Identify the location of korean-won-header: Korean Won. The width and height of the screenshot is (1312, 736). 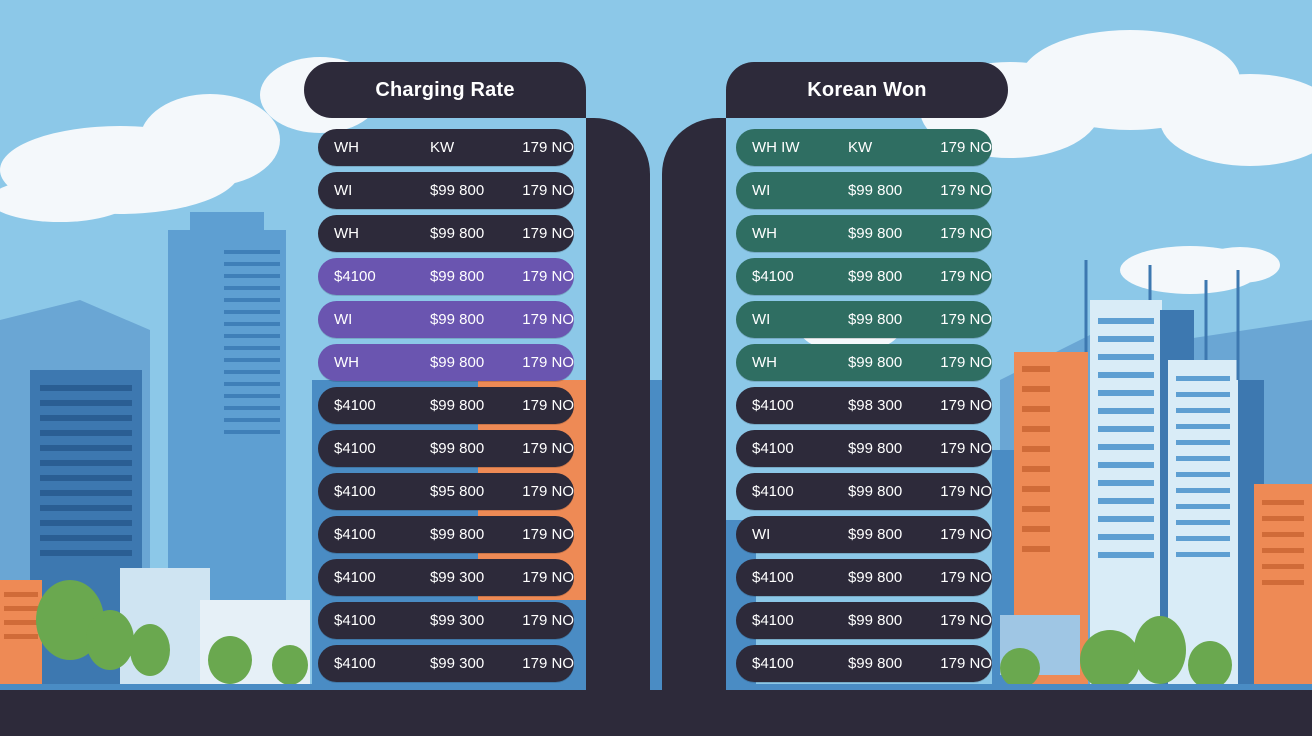
(867, 90).